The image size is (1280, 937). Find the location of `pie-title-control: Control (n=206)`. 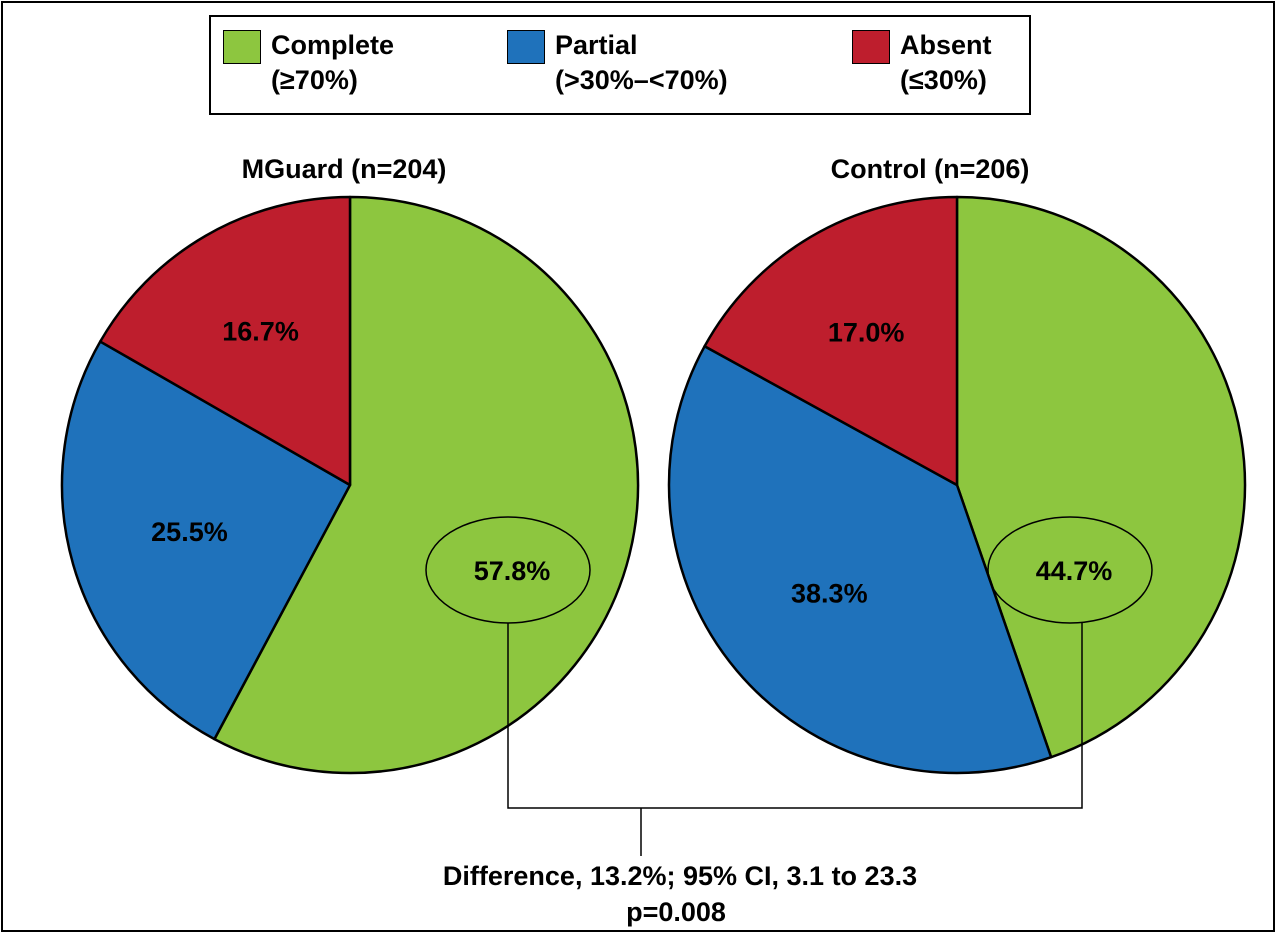

pie-title-control: Control (n=206) is located at coordinates (930, 169).